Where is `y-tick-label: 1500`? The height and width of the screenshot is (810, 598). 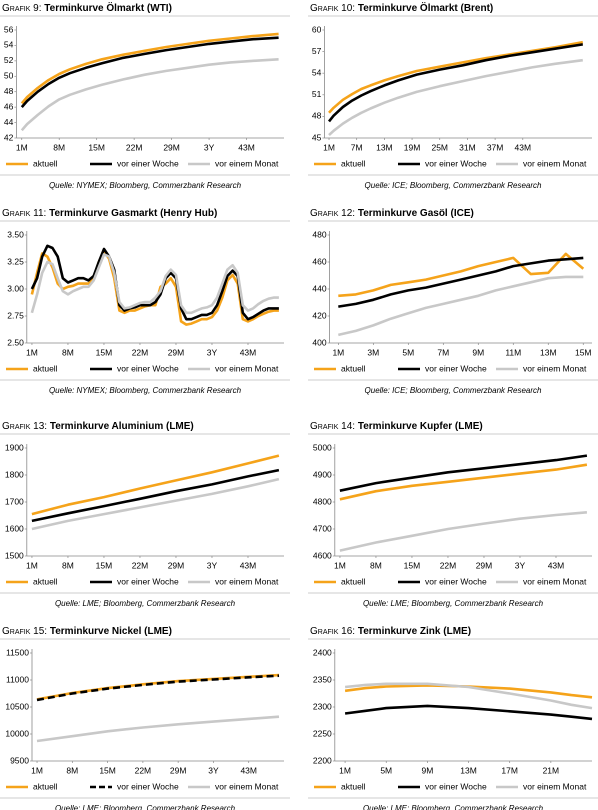
y-tick-label: 1500 is located at coordinates (14, 555).